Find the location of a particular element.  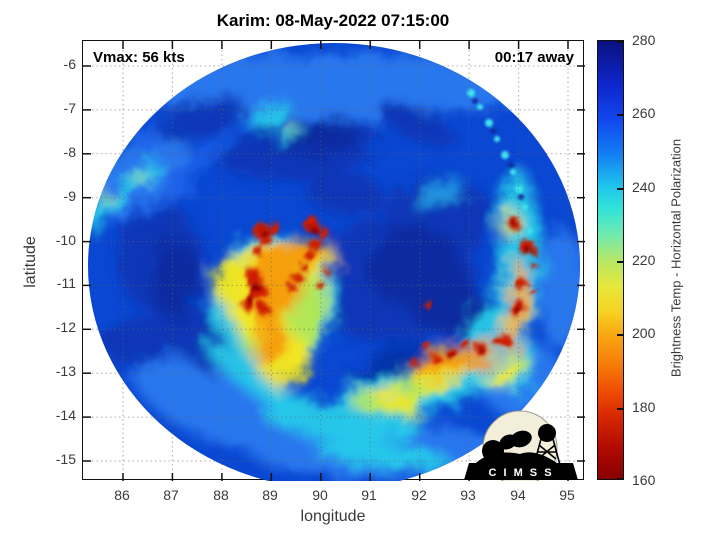

y-tick: -9 is located at coordinates (69, 196).